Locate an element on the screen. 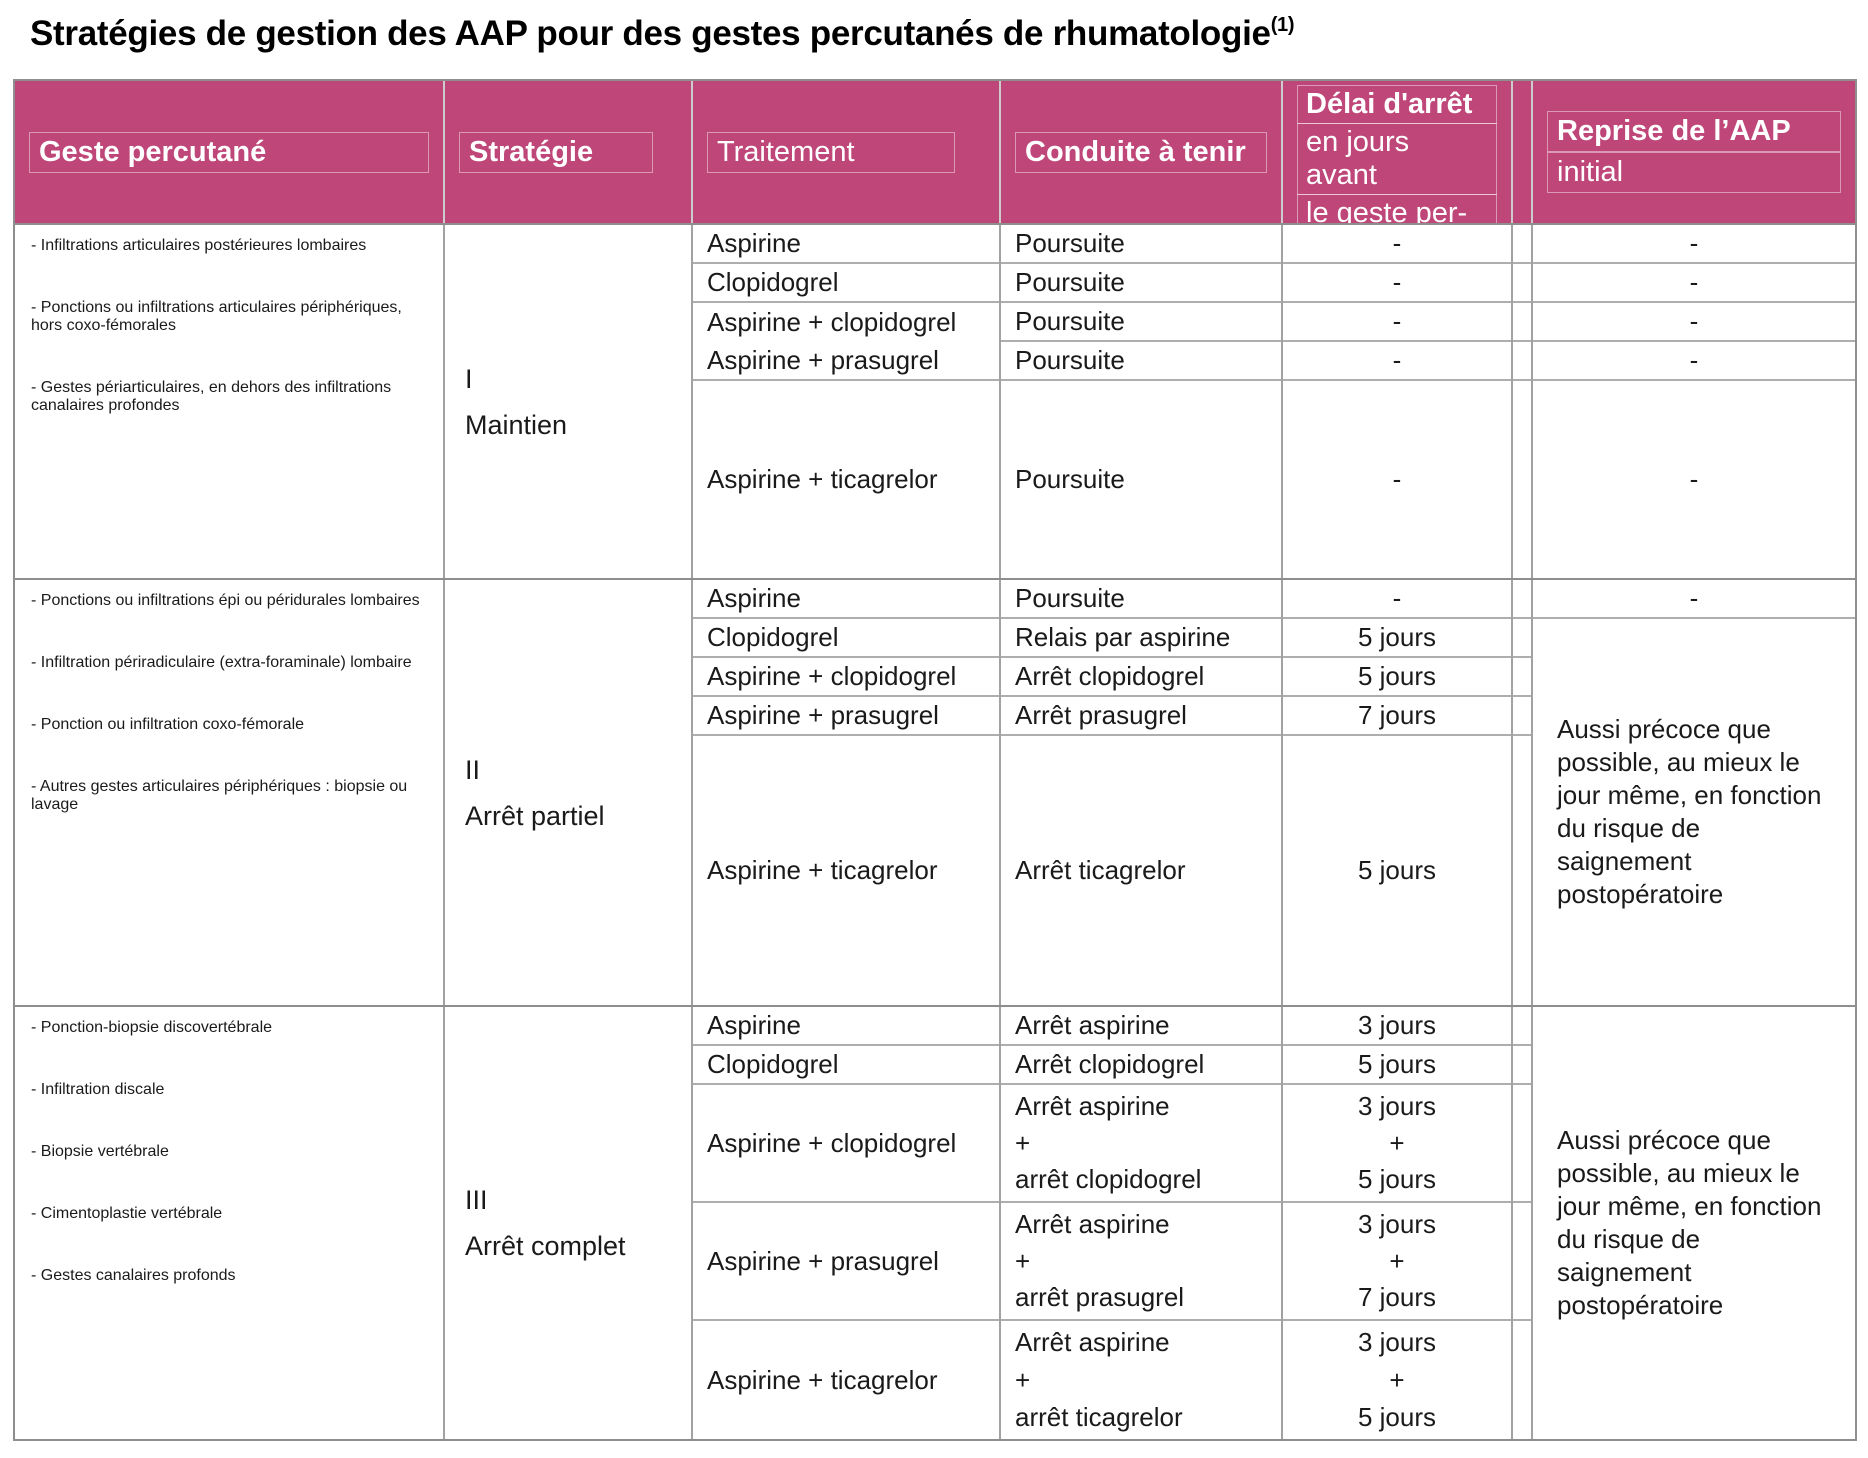  header-traitement-label: Traitement is located at coordinates (831, 152).